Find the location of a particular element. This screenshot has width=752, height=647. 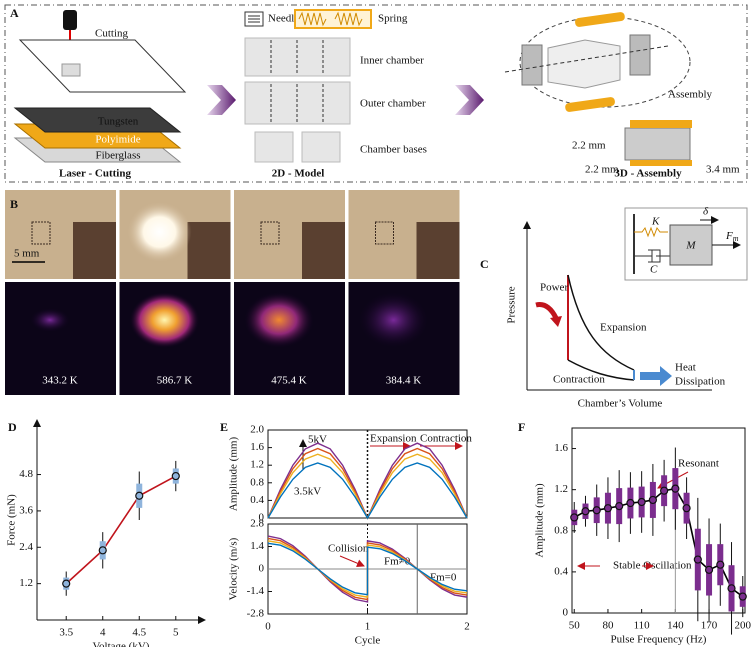

cut-piece is located at coordinates (71, 70).